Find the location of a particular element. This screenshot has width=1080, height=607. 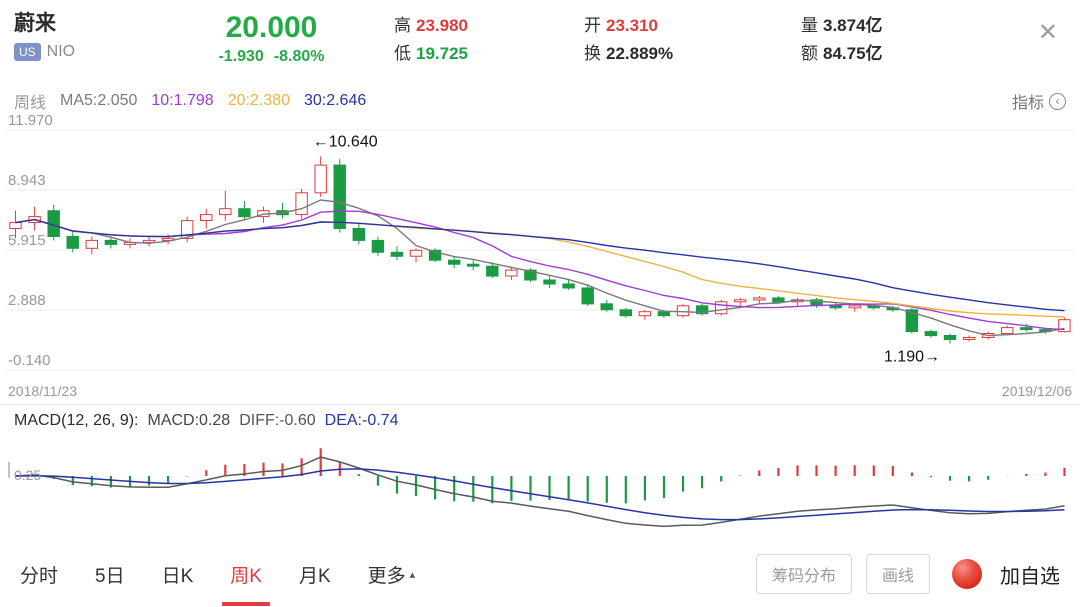

ma20-legend: 20:2.380 is located at coordinates (258, 100).